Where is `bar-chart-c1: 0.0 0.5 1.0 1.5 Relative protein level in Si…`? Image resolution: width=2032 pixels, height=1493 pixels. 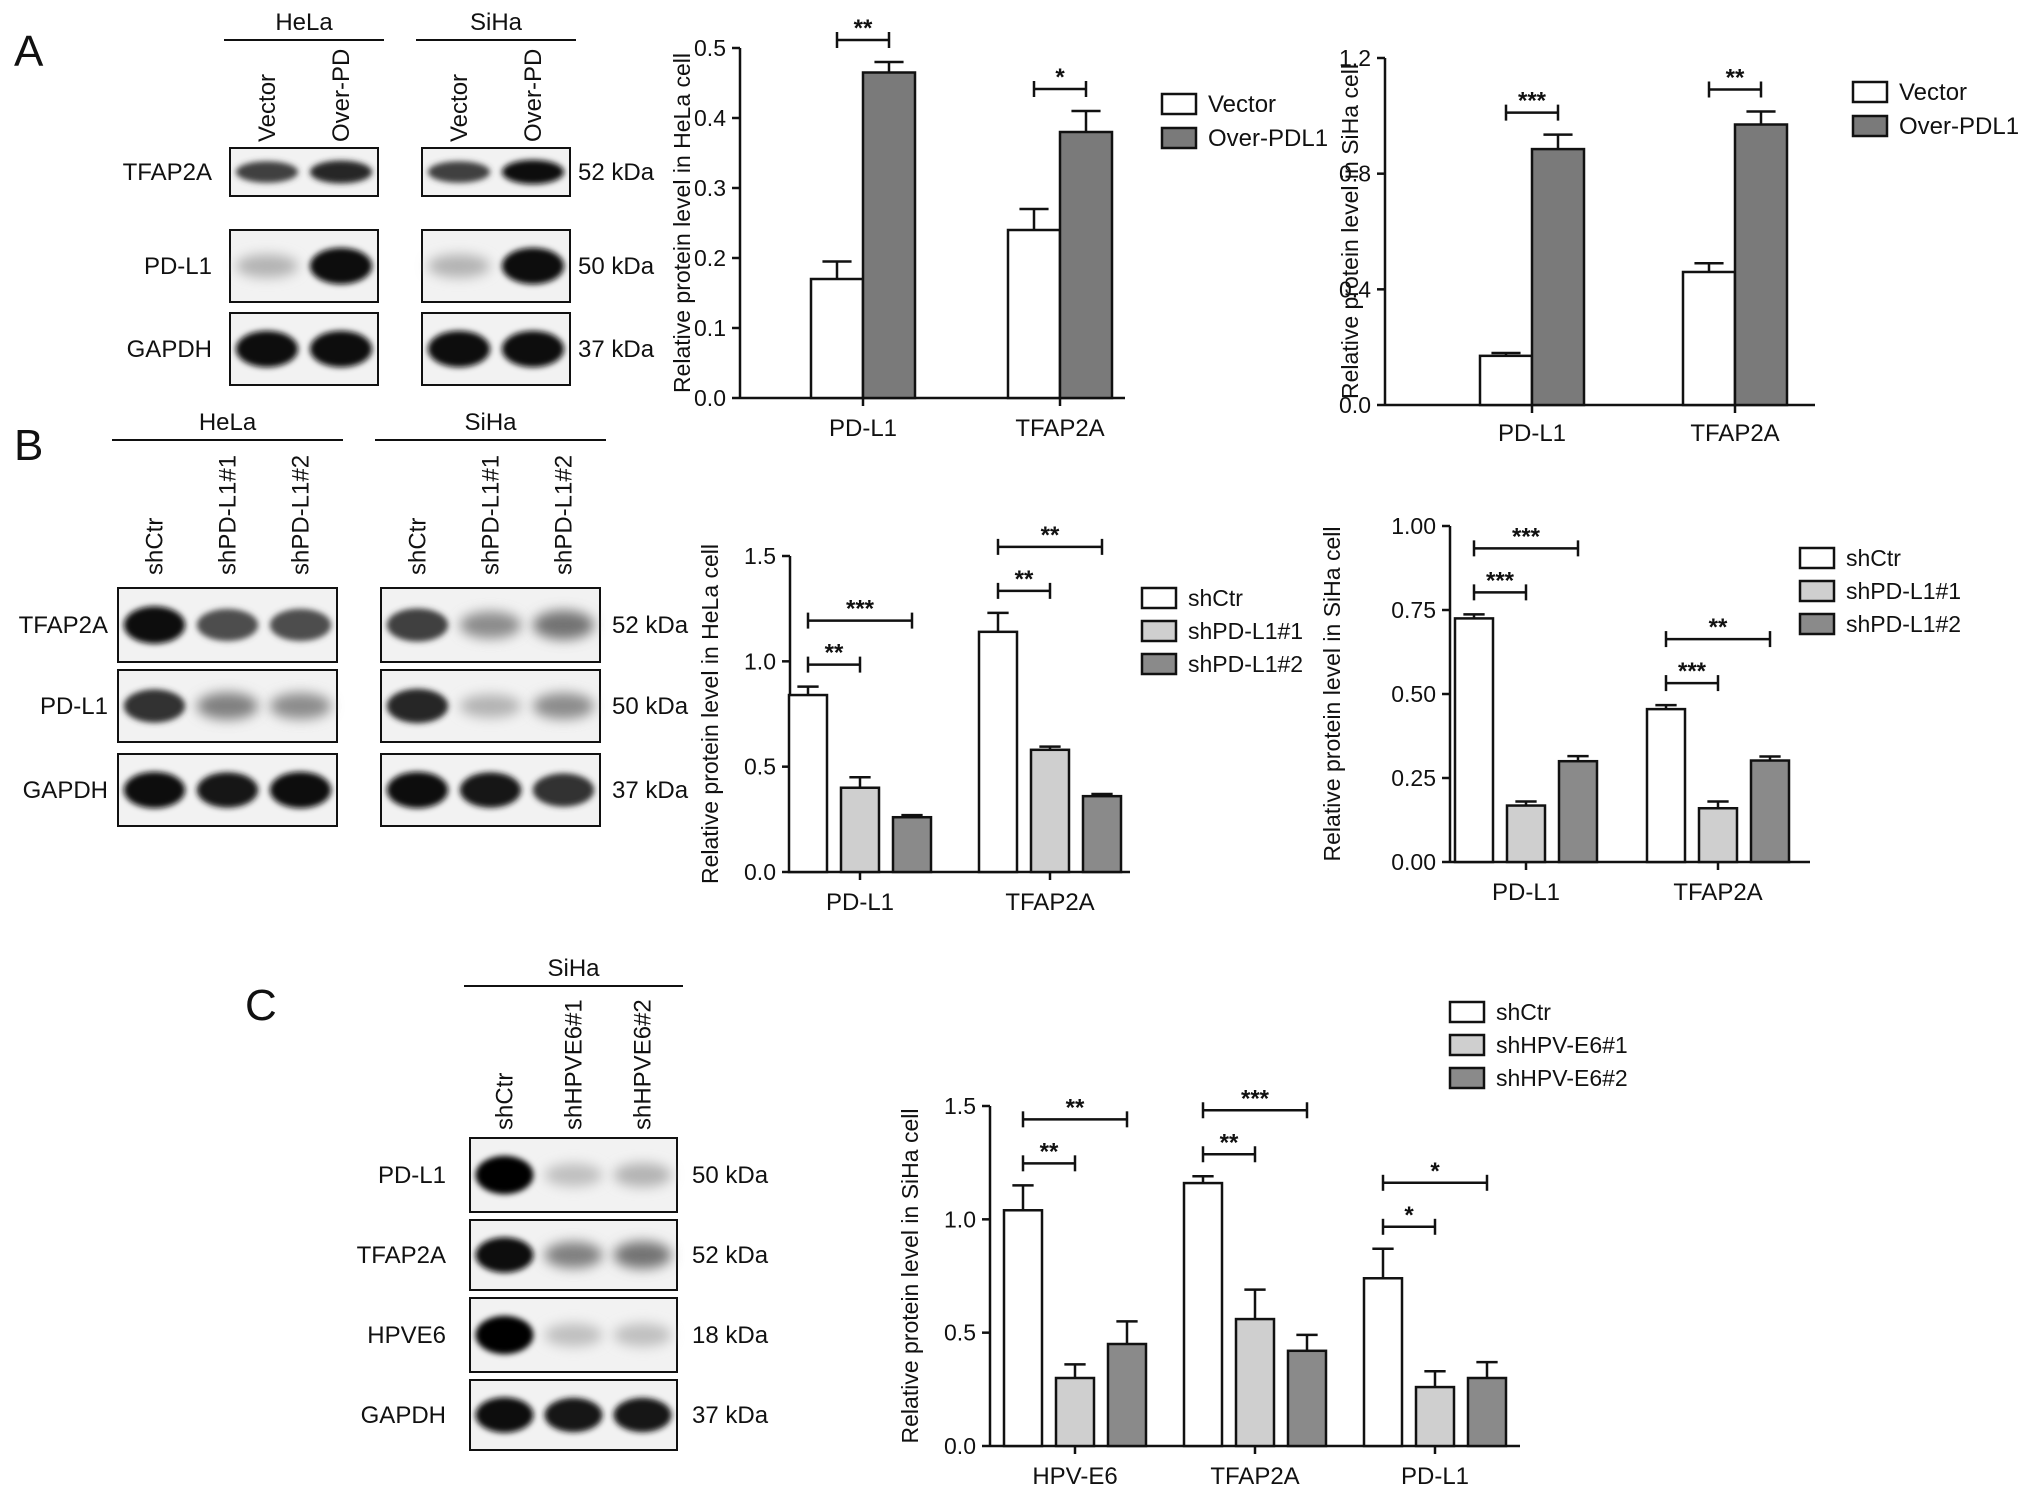 bar-chart-c1: 0.0 0.5 1.0 1.5 Relative protein level in Si… is located at coordinates (1262, 1244).